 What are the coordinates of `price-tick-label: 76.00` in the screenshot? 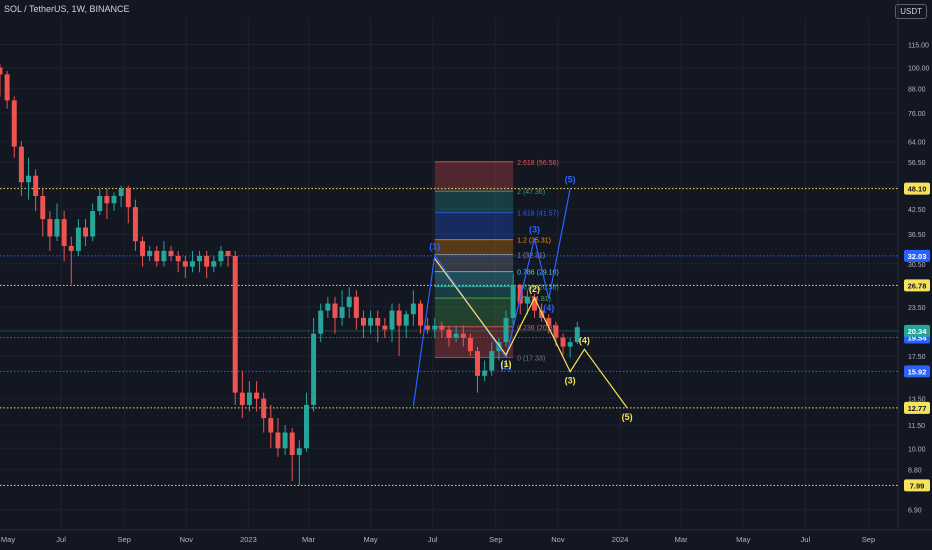 It's located at (917, 114).